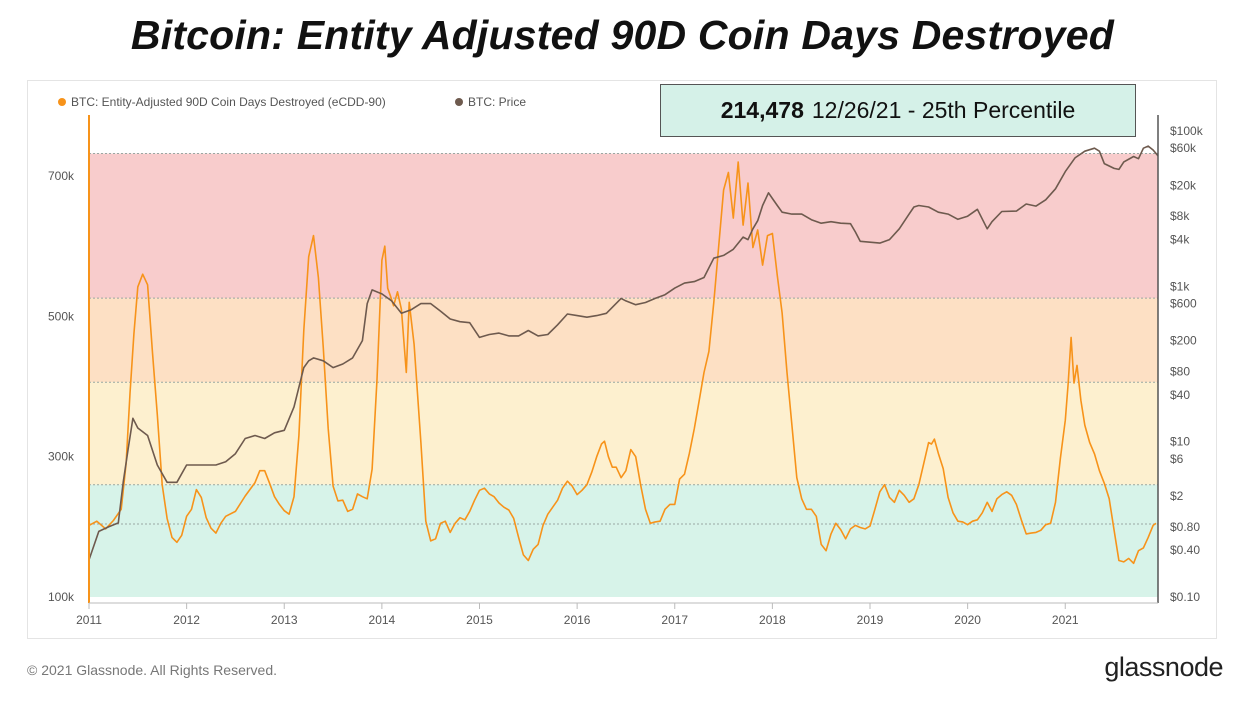 Image resolution: width=1245 pixels, height=704 pixels. Describe the element at coordinates (1177, 496) in the screenshot. I see `y-right-tick-label: $2` at that location.